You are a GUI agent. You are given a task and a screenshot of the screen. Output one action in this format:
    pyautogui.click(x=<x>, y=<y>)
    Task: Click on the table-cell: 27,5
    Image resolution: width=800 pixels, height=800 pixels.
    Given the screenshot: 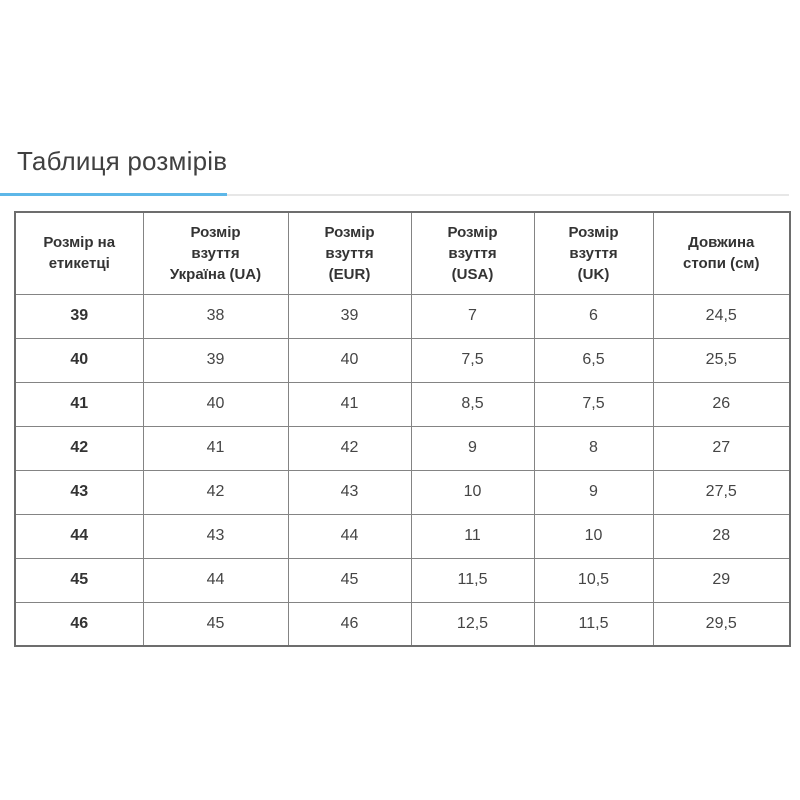 What is the action you would take?
    pyautogui.click(x=721, y=492)
    